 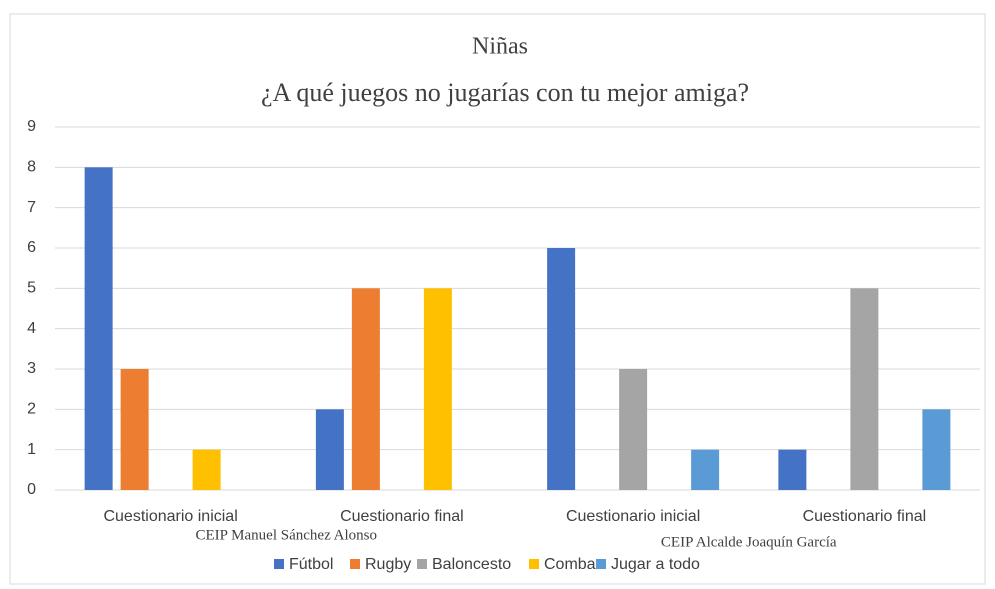 I want to click on legend-label: Fútbol, so click(x=311, y=564).